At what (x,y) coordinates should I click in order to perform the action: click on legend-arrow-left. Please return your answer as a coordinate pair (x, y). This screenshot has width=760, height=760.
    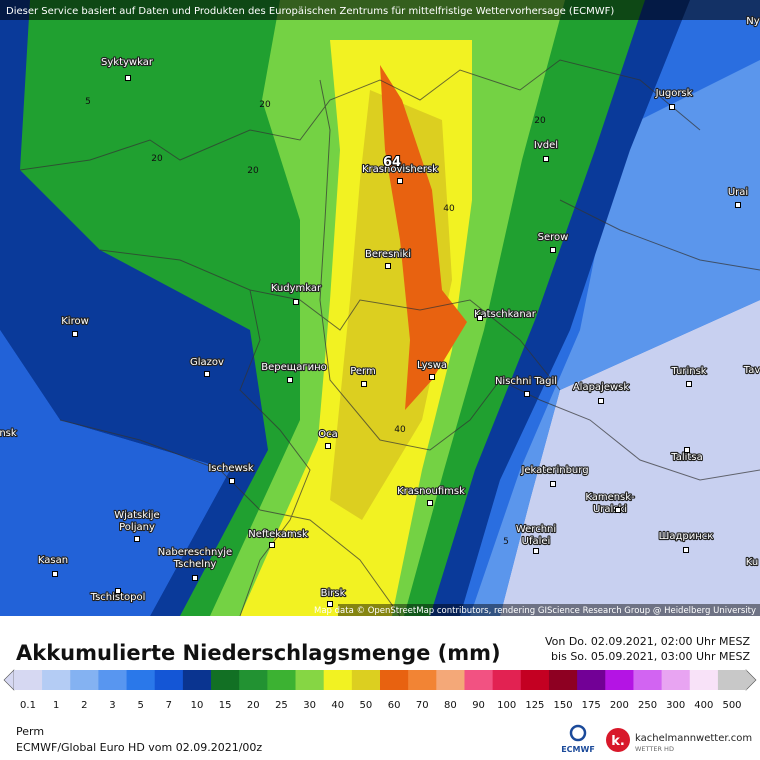
    Looking at the image, I should click on (9, 680).